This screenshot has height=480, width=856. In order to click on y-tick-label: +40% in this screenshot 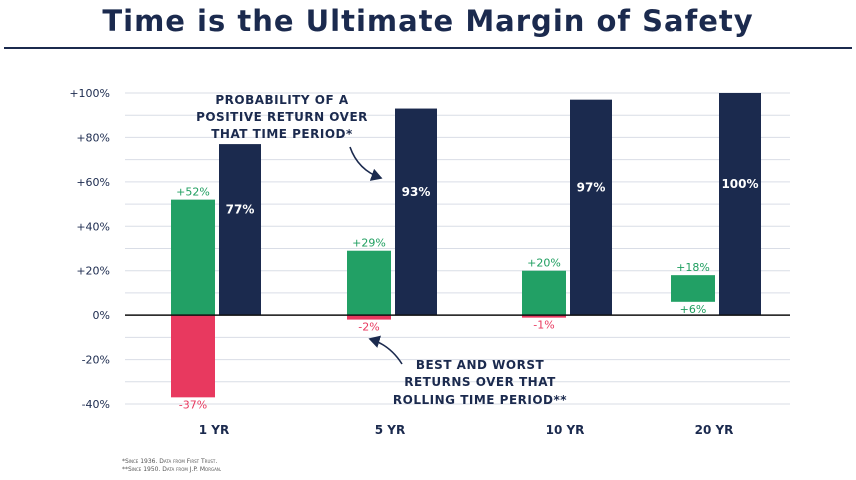, I will do `click(93, 226)`.